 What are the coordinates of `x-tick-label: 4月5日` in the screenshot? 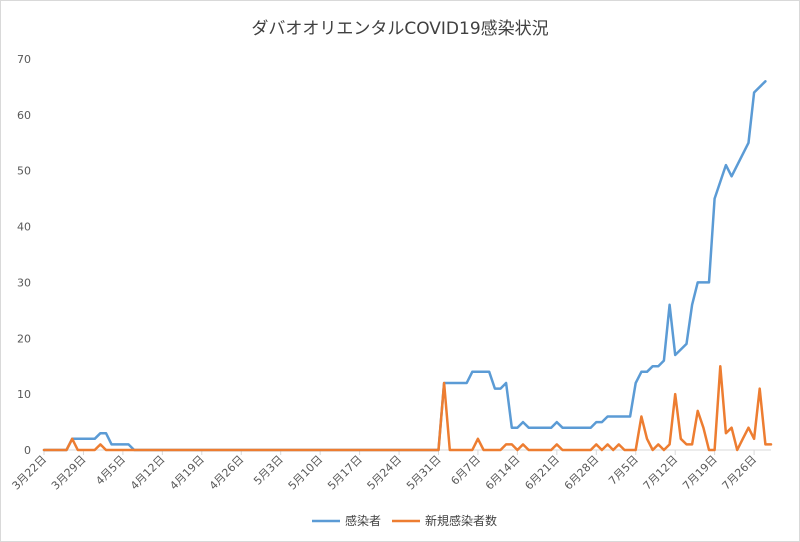 It's located at (110, 470).